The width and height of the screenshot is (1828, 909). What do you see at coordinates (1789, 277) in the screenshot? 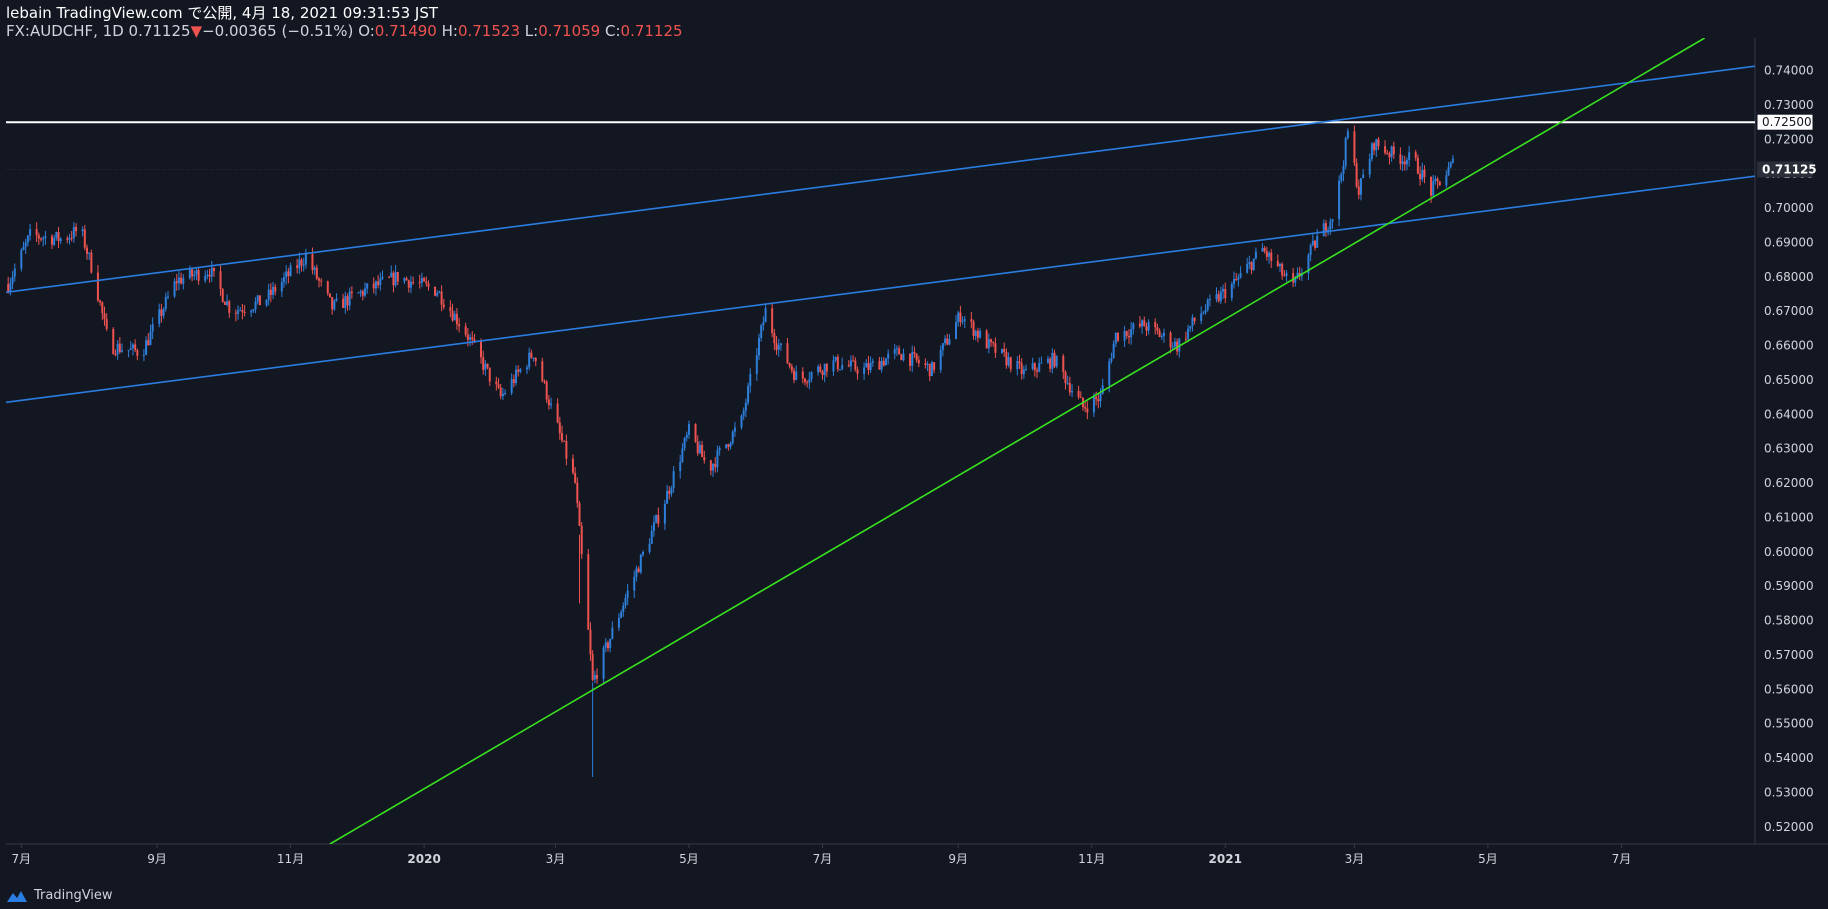
I see `y-tick-label: 0.68000` at bounding box center [1789, 277].